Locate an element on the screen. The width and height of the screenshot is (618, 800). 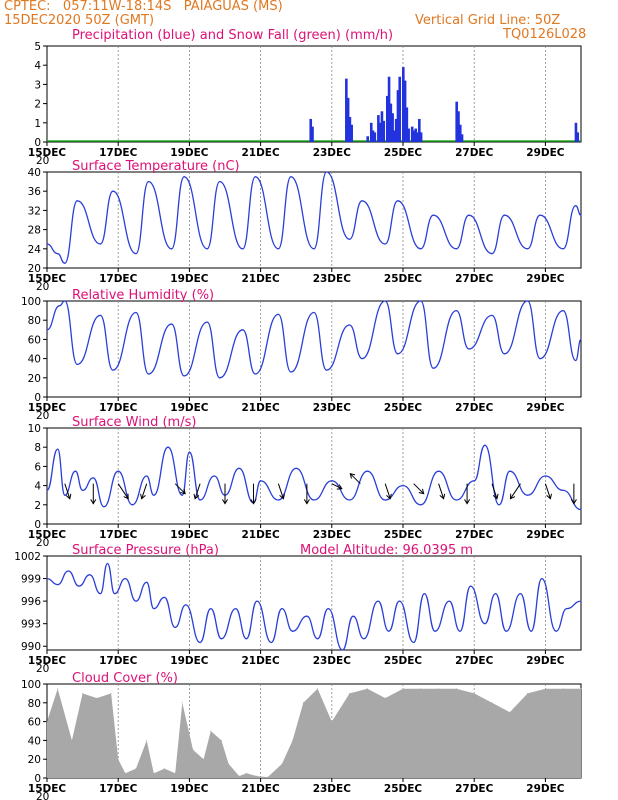
station-header: CPTEC: 057:11W-18:14S PAIAGUAS (MS) is located at coordinates (143, 7).